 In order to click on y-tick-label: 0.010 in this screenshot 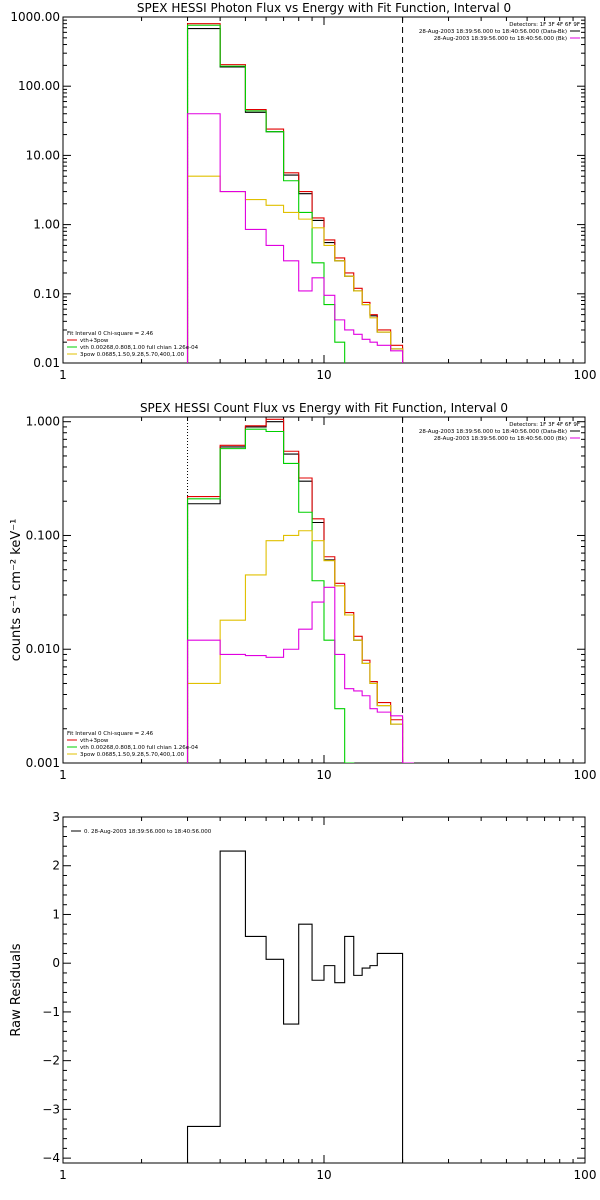, I will do `click(43, 649)`.